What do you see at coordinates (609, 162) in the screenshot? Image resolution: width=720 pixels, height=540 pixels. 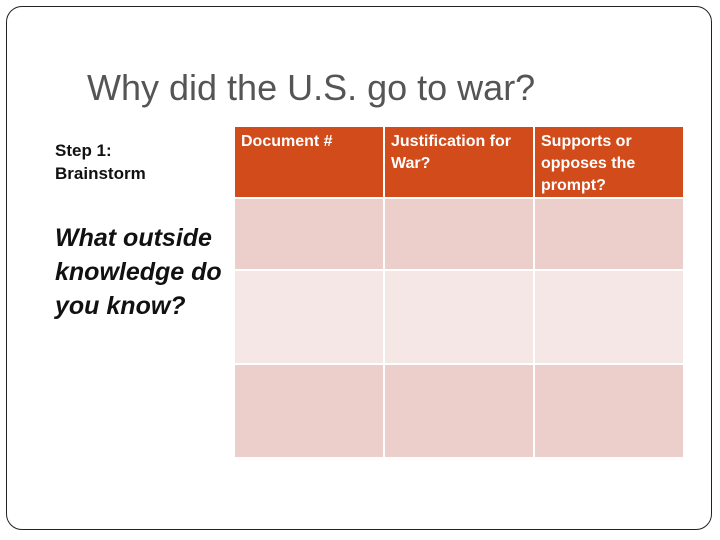 I see `header-supports-opposes: Supports or opposes the prompt?` at bounding box center [609, 162].